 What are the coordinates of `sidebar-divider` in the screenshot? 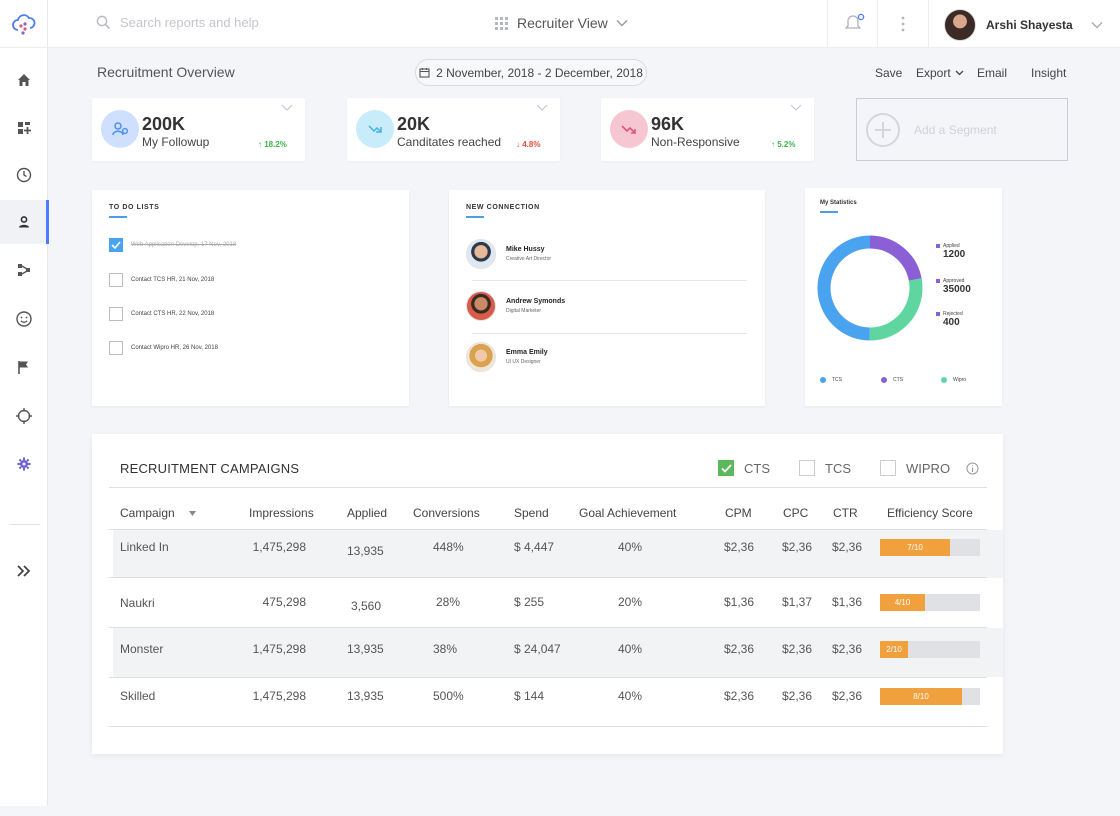 It's located at (25, 524).